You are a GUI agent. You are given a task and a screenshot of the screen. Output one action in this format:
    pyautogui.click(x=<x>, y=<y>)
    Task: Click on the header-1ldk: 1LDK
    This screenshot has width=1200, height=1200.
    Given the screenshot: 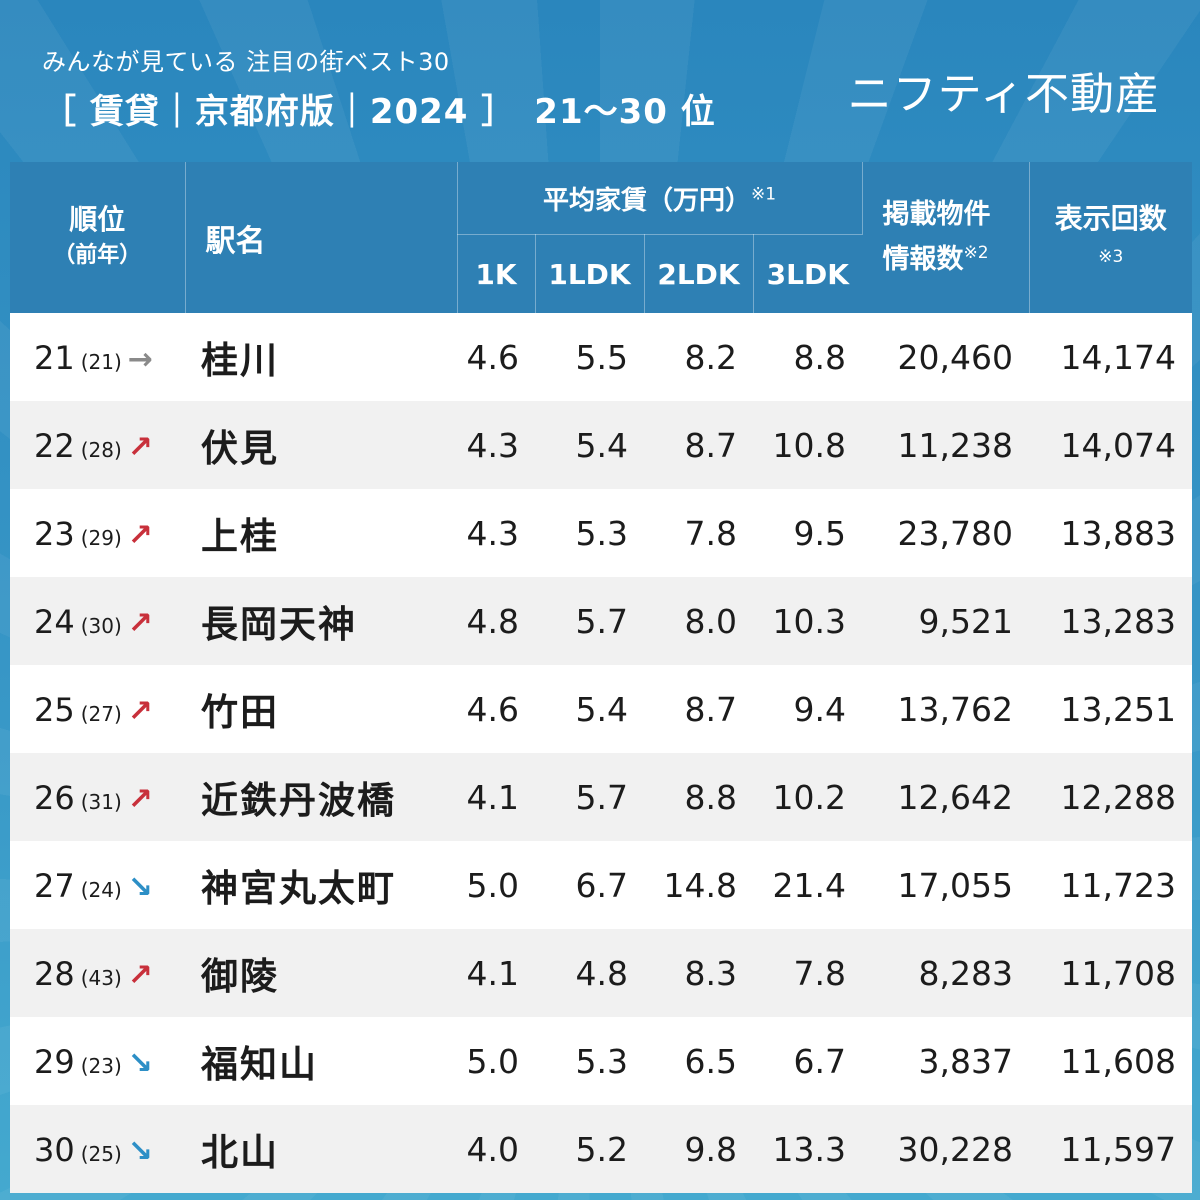 What is the action you would take?
    pyautogui.click(x=590, y=273)
    